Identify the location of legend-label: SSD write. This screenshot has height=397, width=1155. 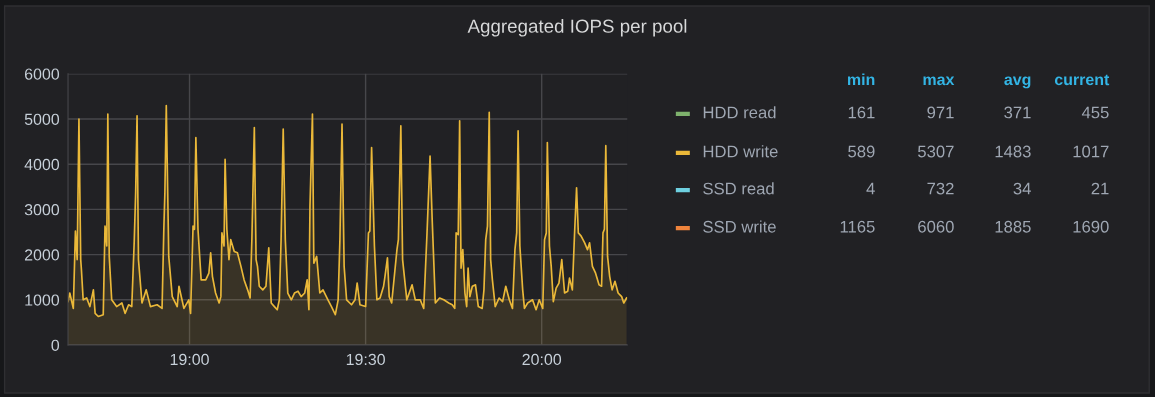
(739, 226).